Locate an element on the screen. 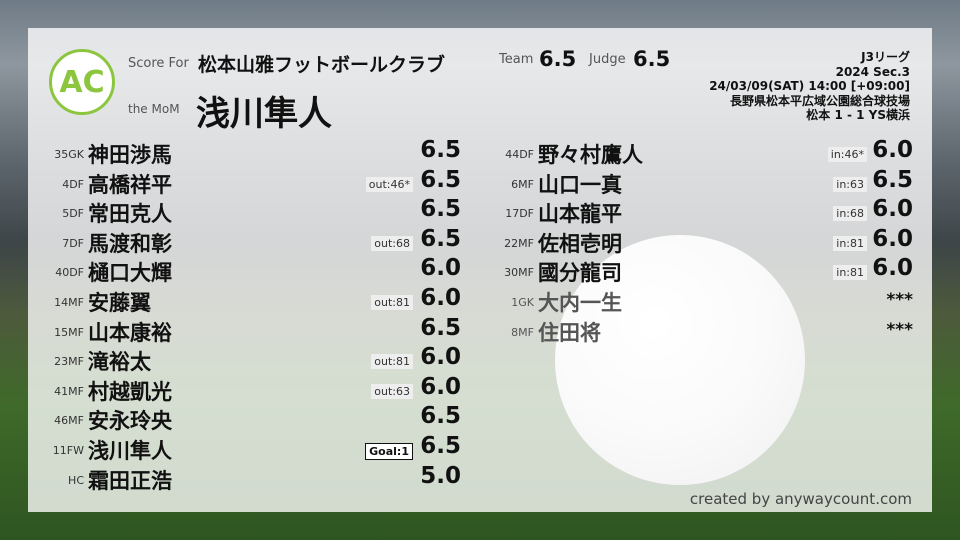 The image size is (960, 540). league: J3リーグ is located at coordinates (885, 57).